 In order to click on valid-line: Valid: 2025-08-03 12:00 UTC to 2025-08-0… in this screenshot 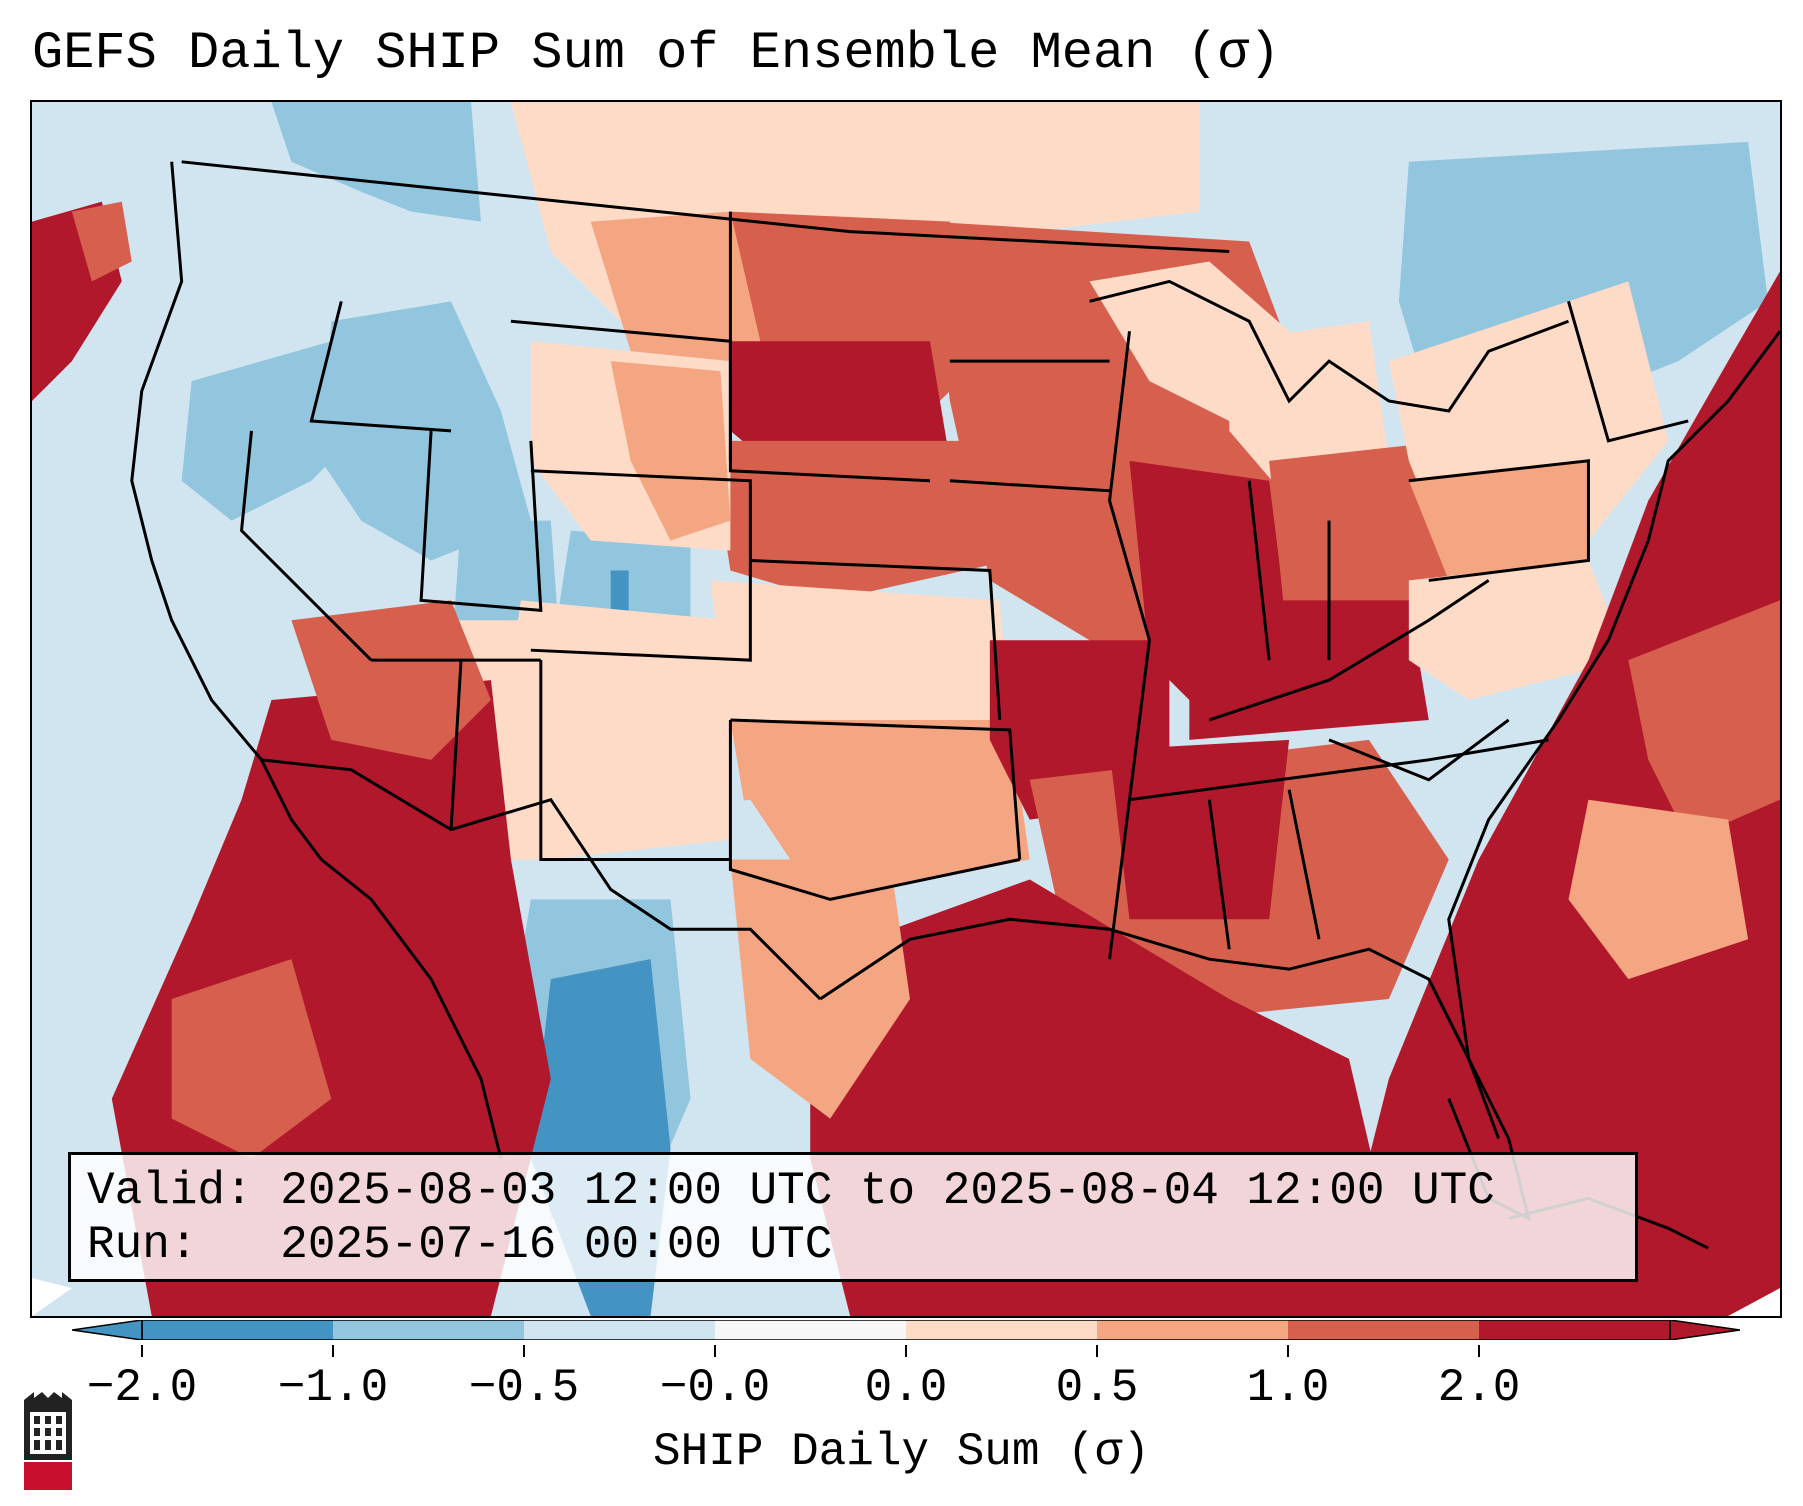, I will do `click(791, 1191)`.